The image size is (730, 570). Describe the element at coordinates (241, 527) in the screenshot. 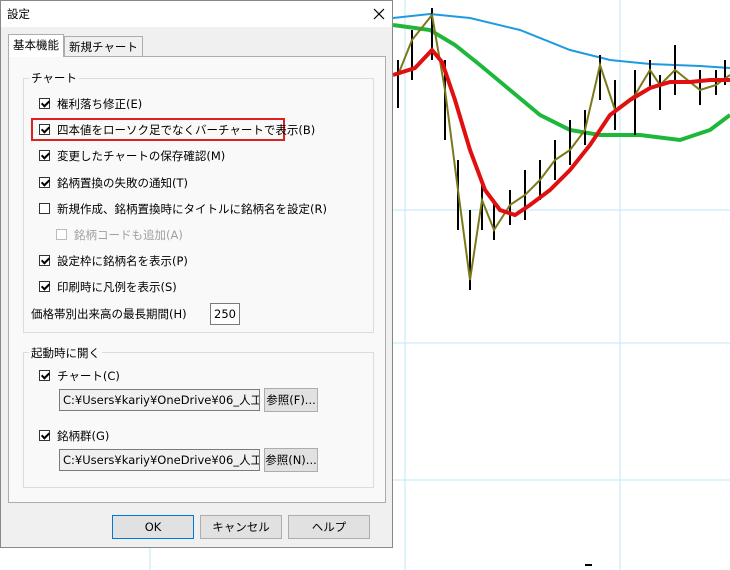

I see `dialog-button: キャンセル` at that location.